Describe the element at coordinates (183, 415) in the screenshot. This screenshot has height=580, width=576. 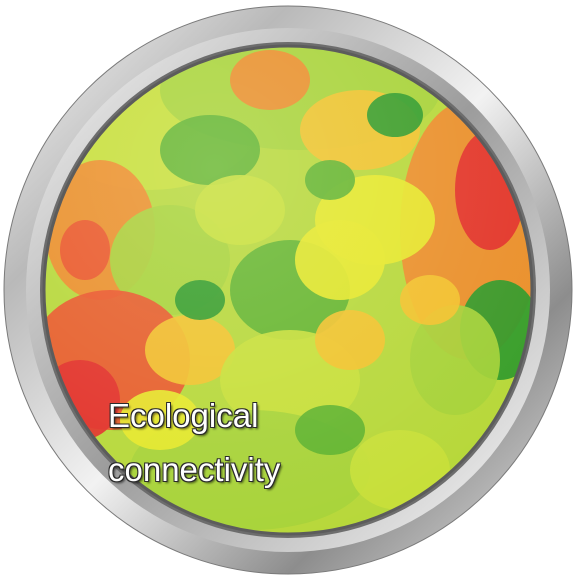
I see `badge-label-line-1: Ecological` at that location.